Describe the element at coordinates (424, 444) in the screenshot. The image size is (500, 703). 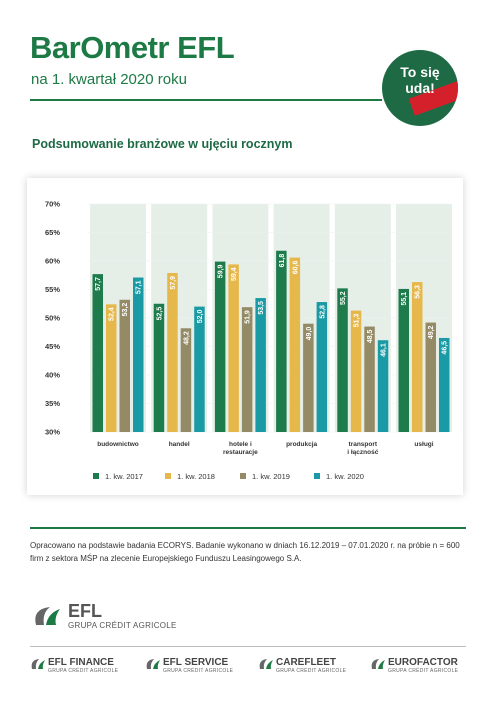
I see `x-tick-label: usługi` at that location.